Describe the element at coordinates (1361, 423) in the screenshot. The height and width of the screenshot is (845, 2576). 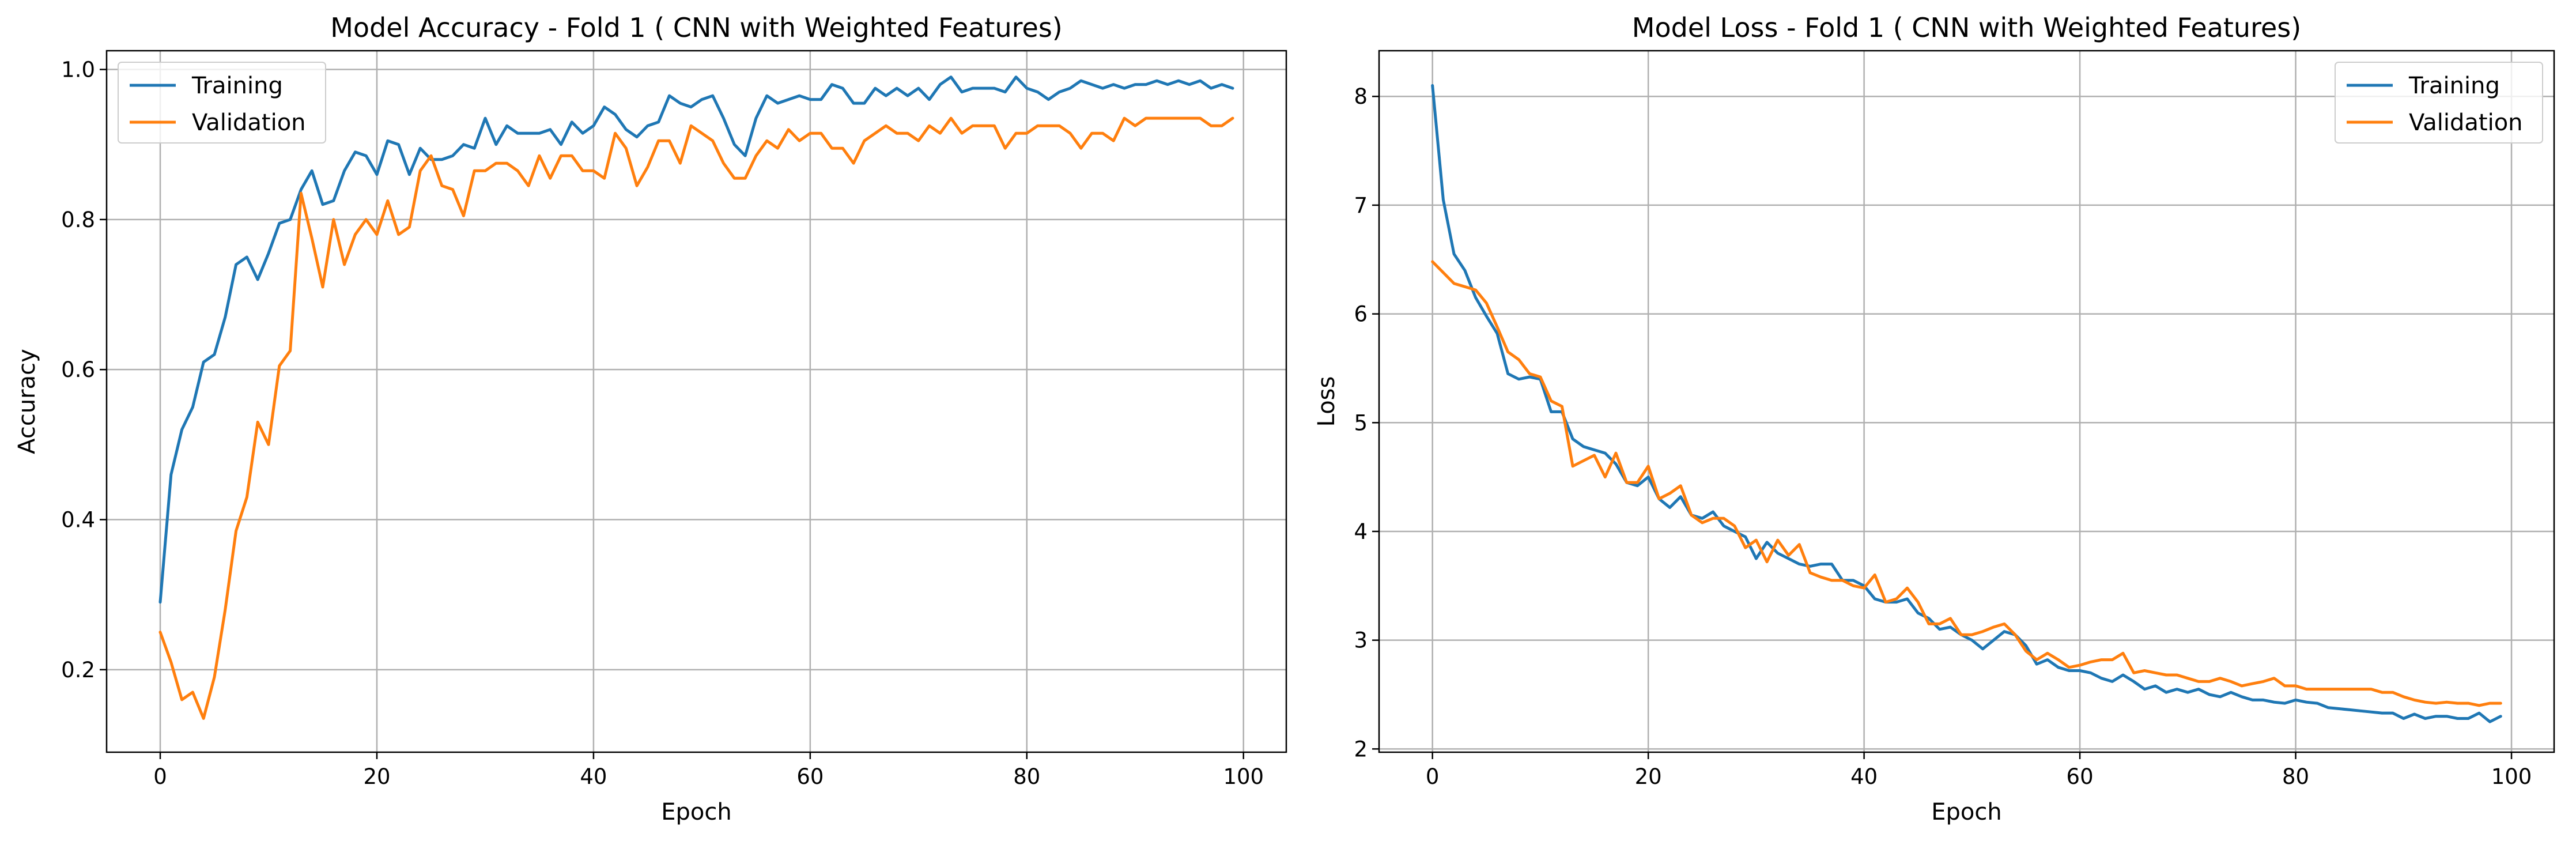
I see `loss-y-tick-label: 5` at that location.